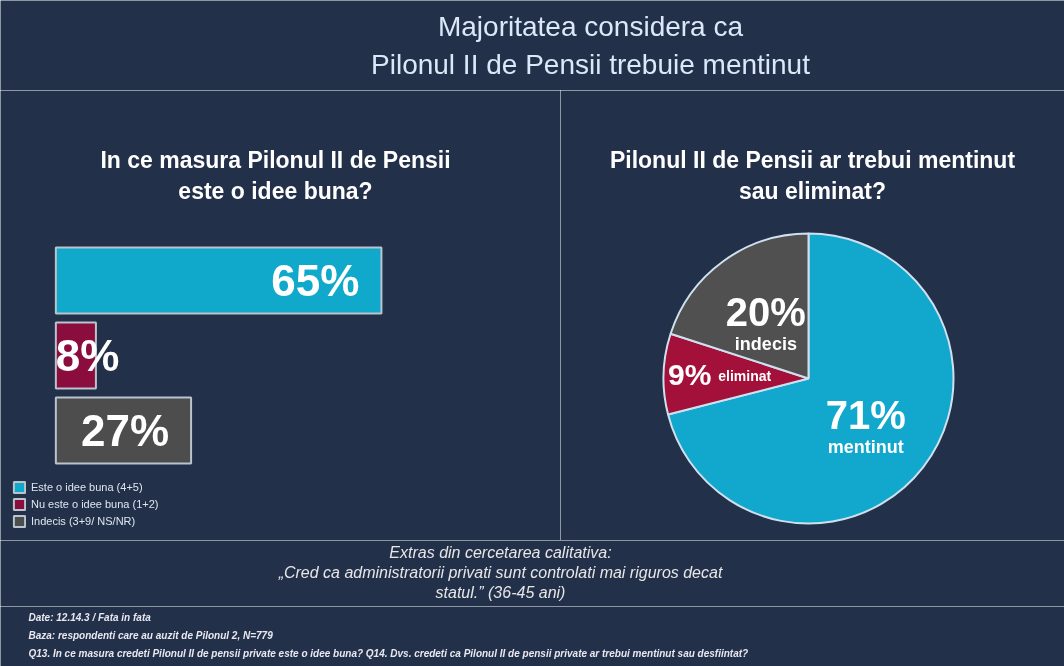 This screenshot has width=1064, height=666. What do you see at coordinates (500, 582) in the screenshot?
I see `text: „Cred ca administratorii privati sunt controlati mai riguros decat statul.” (36-45 ani)` at bounding box center [500, 582].